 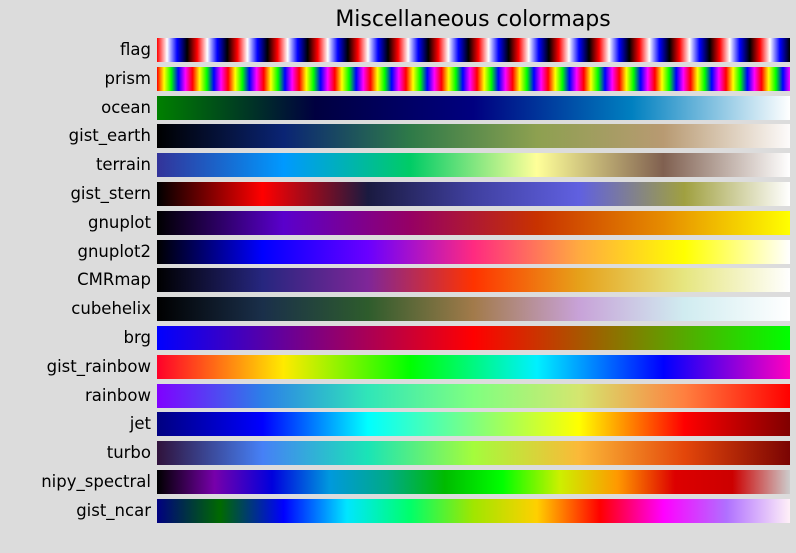 I want to click on colormap-label: rainbow, so click(x=118, y=395).